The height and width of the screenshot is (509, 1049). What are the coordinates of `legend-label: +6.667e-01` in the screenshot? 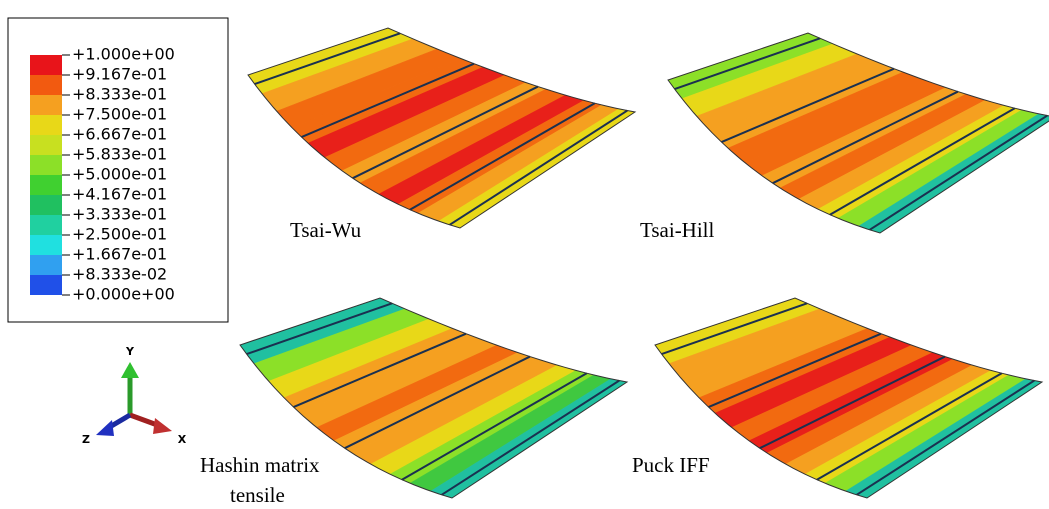 It's located at (119, 134).